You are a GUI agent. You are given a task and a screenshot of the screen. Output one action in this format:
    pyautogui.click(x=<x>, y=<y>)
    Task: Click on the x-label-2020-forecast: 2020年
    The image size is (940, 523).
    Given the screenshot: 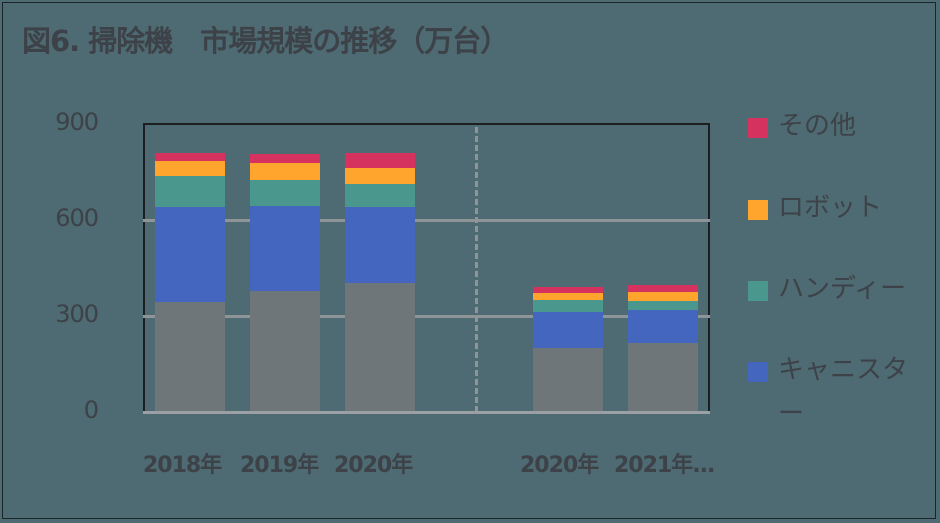 What is the action you would take?
    pyautogui.click(x=559, y=465)
    